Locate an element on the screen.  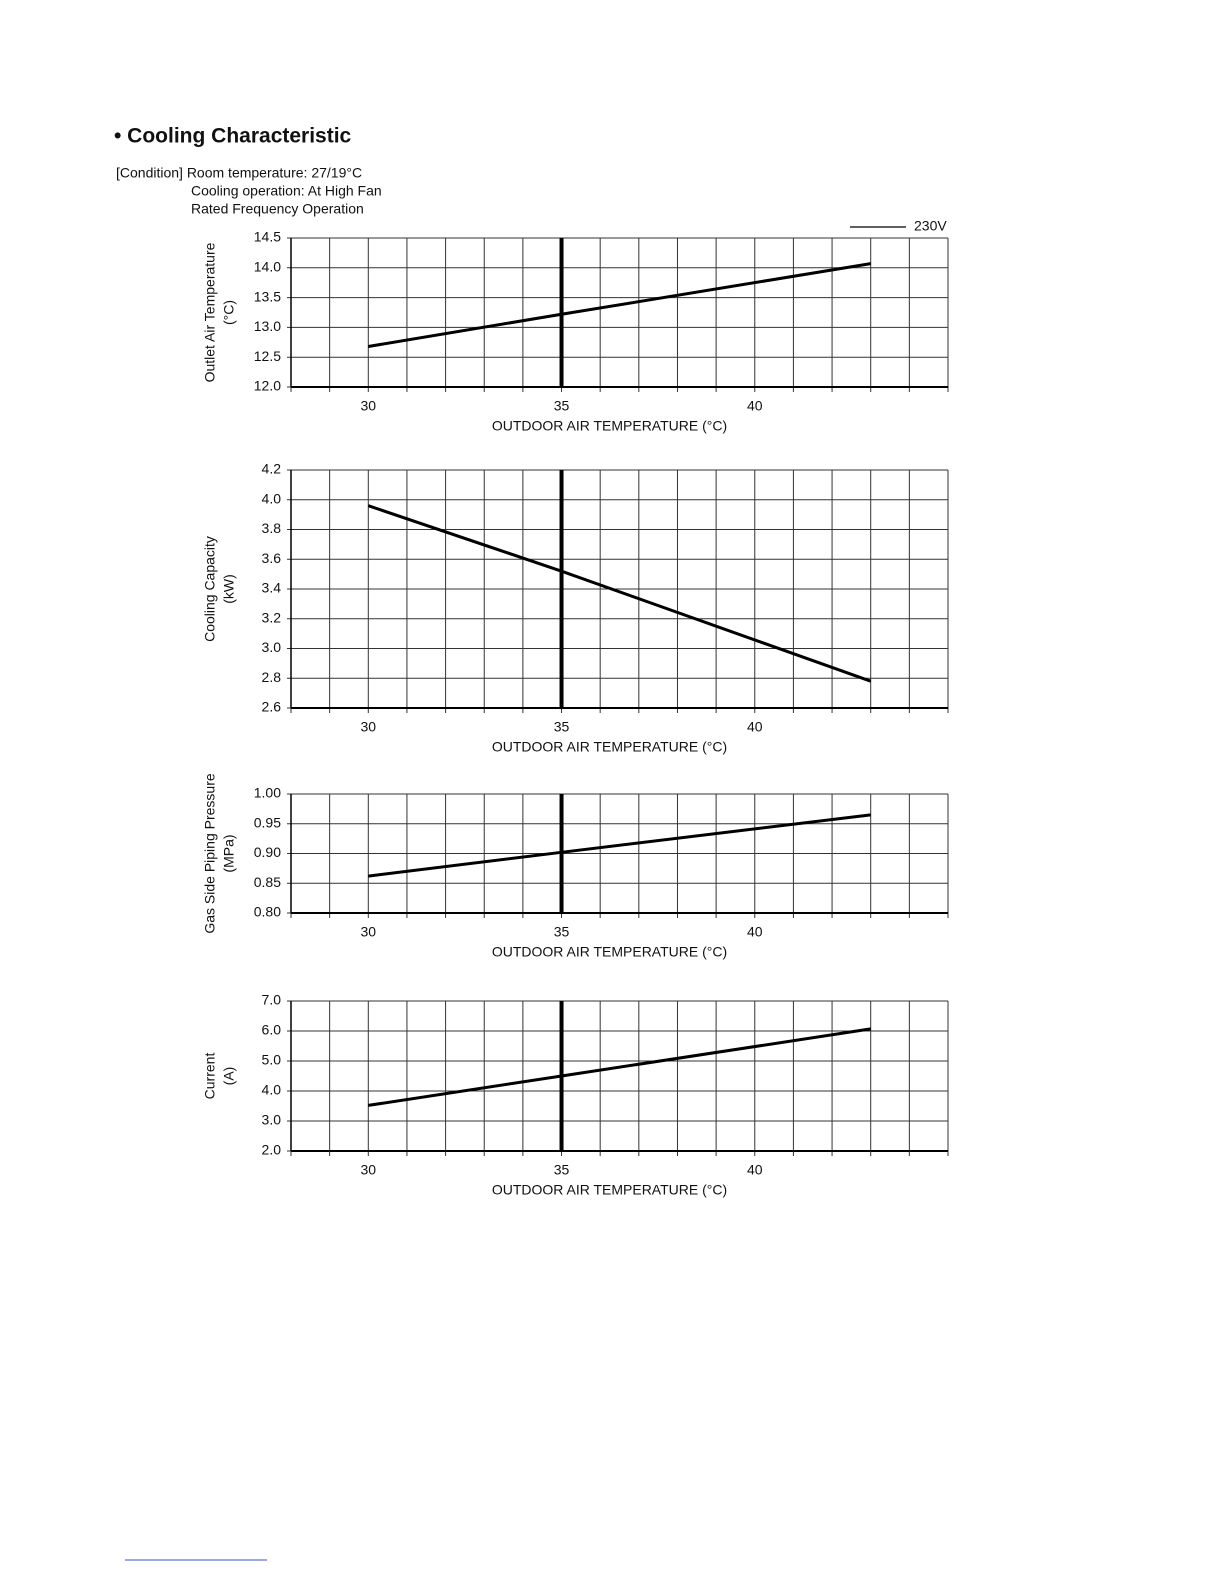
y-tick-label: 6.0 is located at coordinates (272, 1030).